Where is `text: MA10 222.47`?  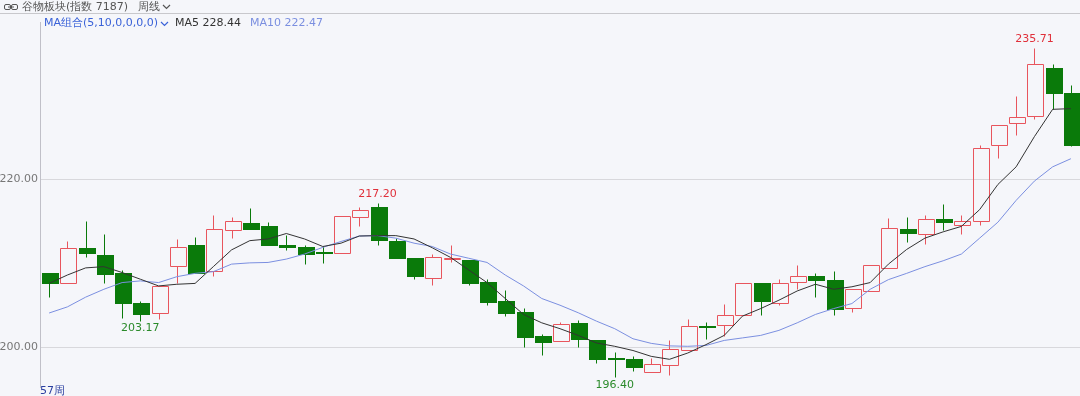
text: MA10 222.47 is located at coordinates (287, 22).